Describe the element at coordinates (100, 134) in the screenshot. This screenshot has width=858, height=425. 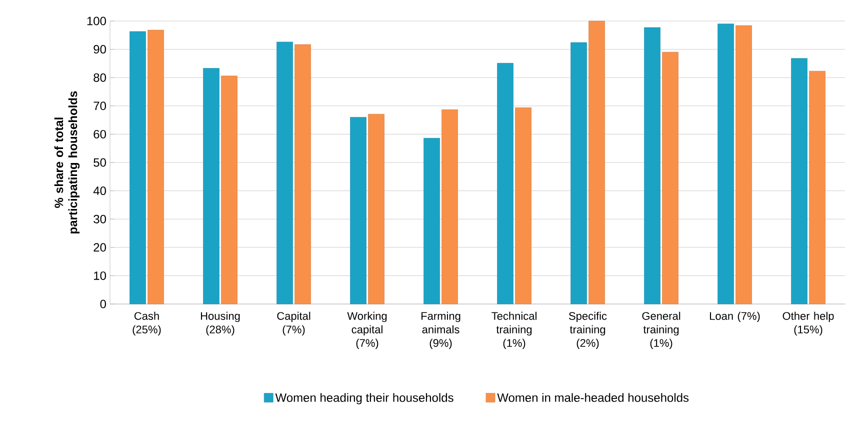
I see `y-tick-label: 60` at that location.